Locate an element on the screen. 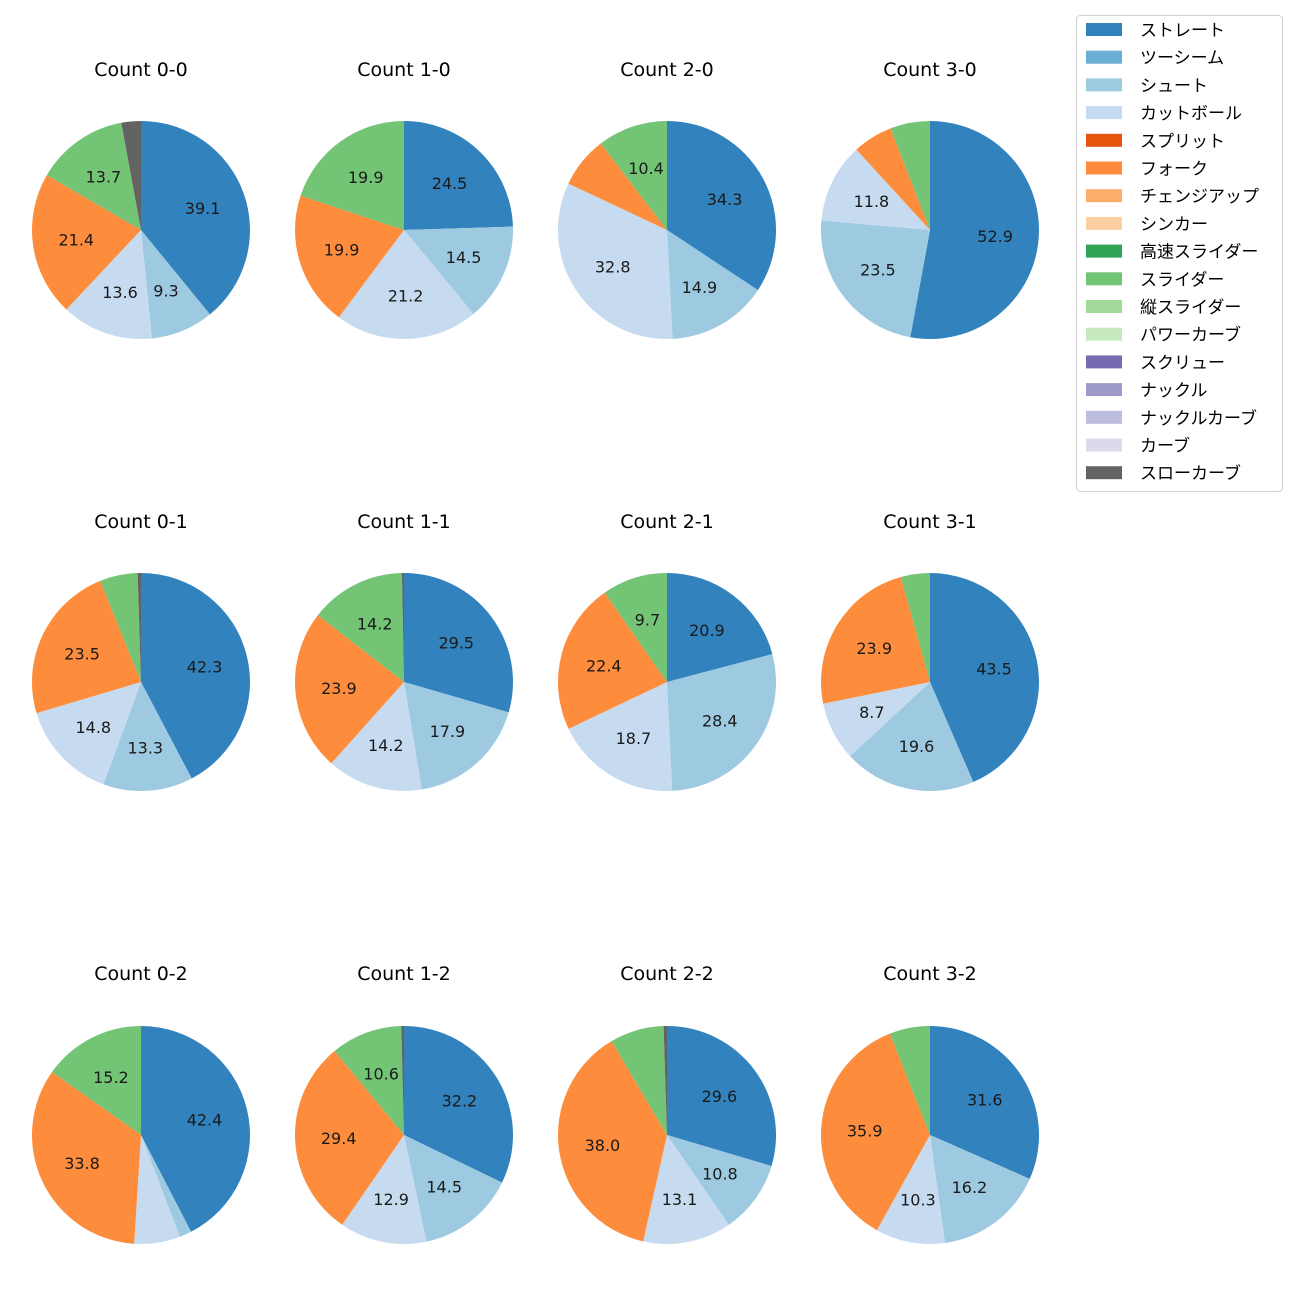  legend-label: 縦スライダー is located at coordinates (1190, 308).